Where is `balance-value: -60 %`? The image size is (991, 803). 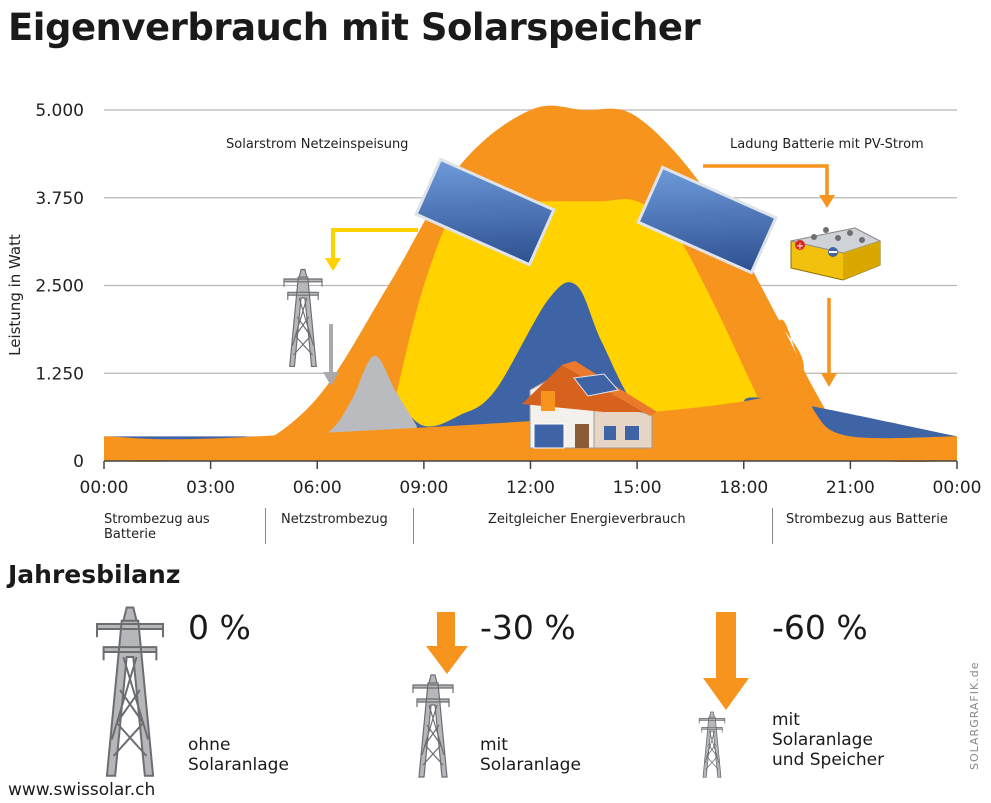
balance-value: -60 % is located at coordinates (820, 627).